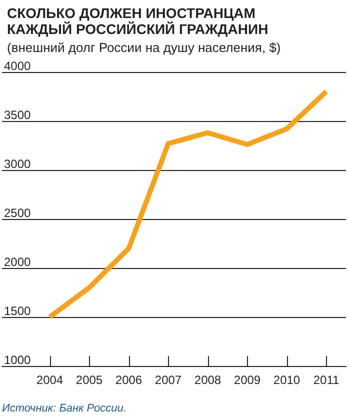 This screenshot has height=418, width=348. Describe the element at coordinates (18, 262) in the screenshot. I see `y-tick-label: 2000` at that location.